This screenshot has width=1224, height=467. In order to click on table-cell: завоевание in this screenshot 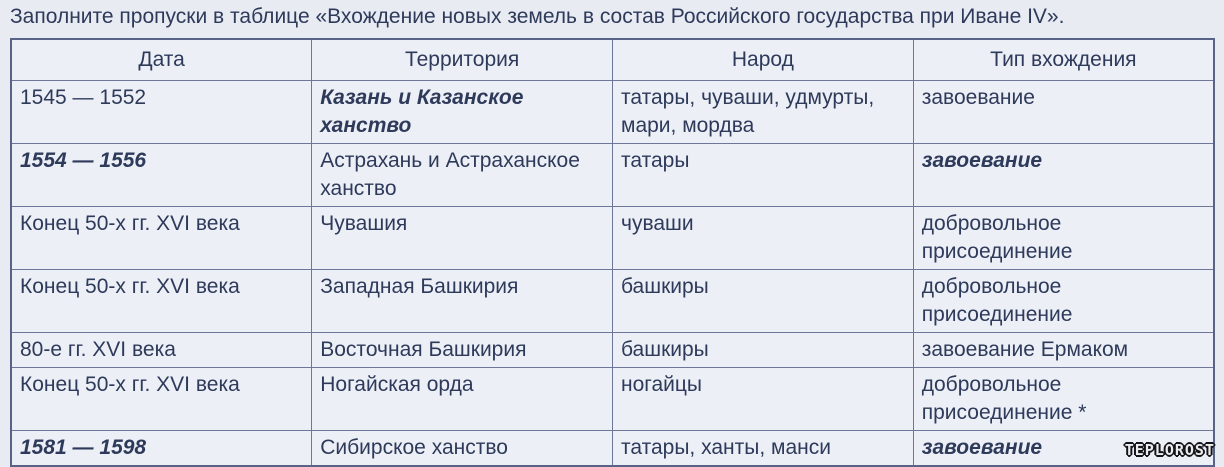, I will do `click(1063, 111)`.